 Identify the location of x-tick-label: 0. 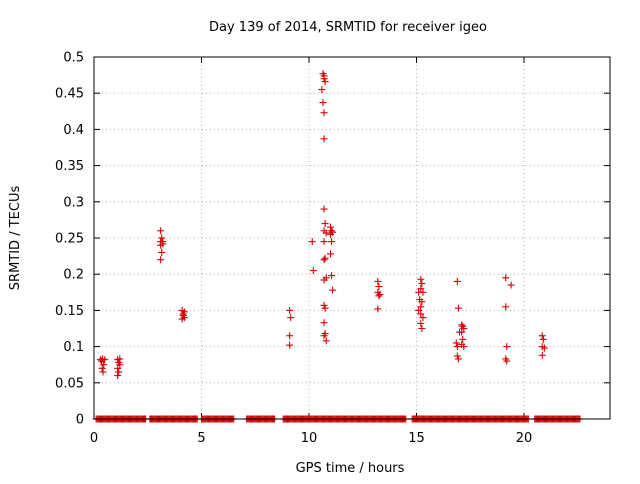
(94, 438).